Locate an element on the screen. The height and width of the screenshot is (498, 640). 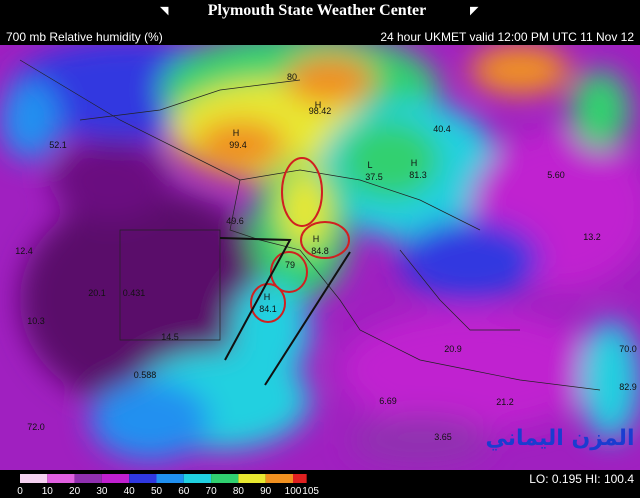
colorbar-label: 40 is located at coordinates (130, 491).